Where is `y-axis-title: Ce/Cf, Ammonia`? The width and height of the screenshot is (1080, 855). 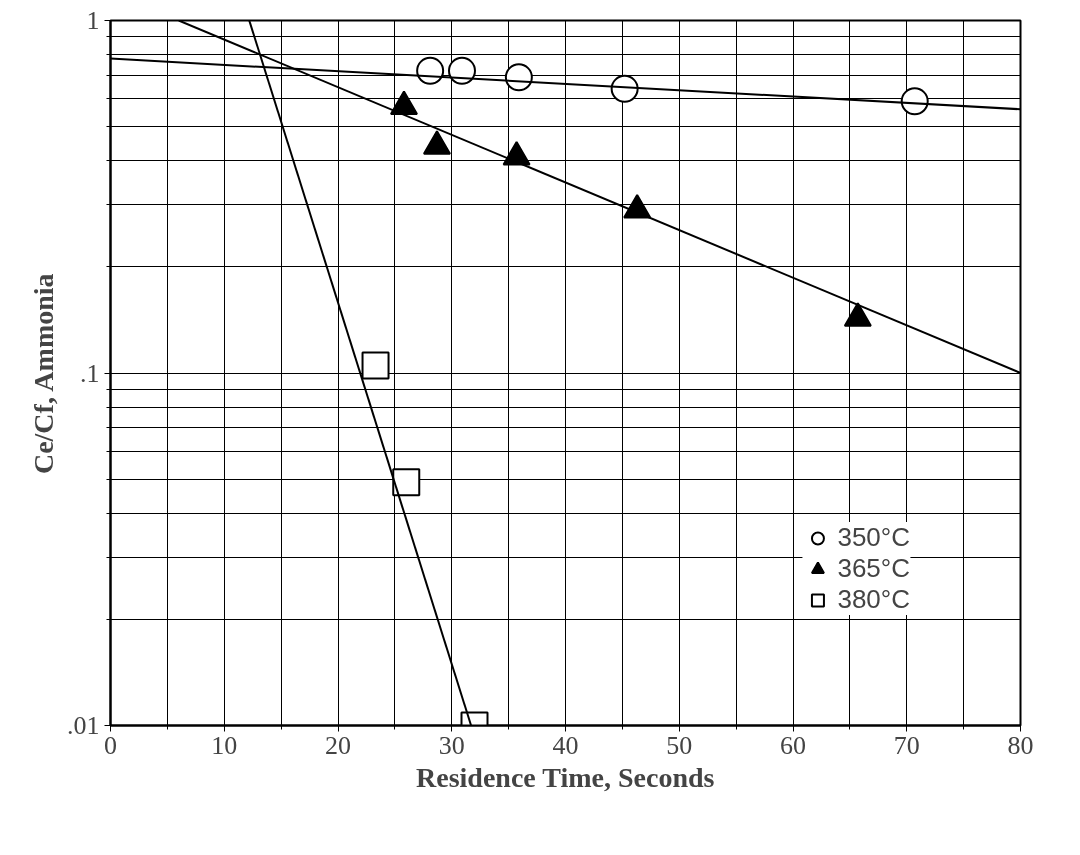
y-axis-title: Ce/Cf, Ammonia is located at coordinates (43, 374).